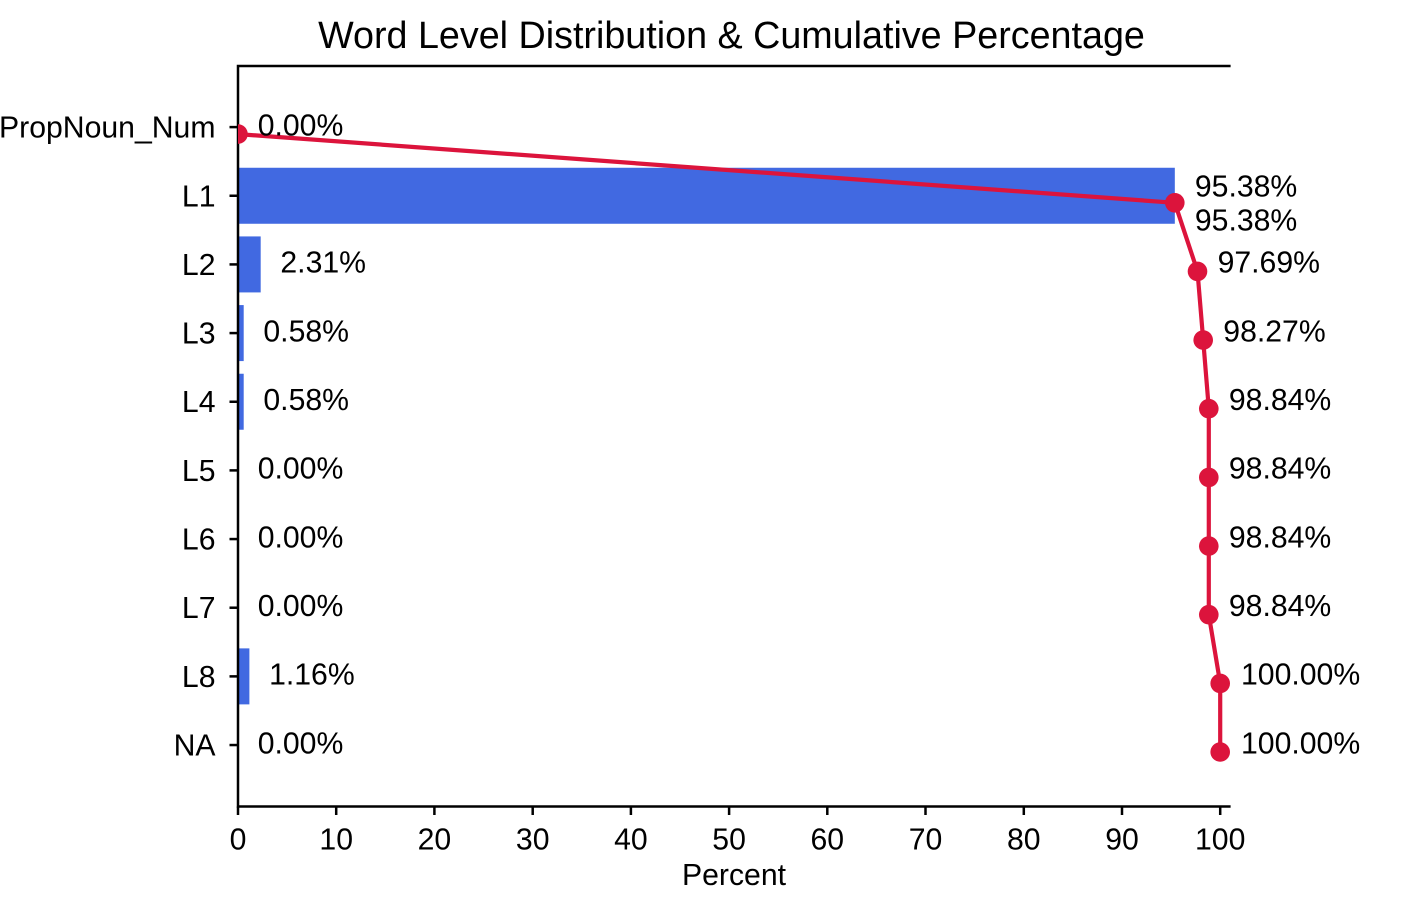  Describe the element at coordinates (1024, 839) in the screenshot. I see `svg-text: 80` at that location.